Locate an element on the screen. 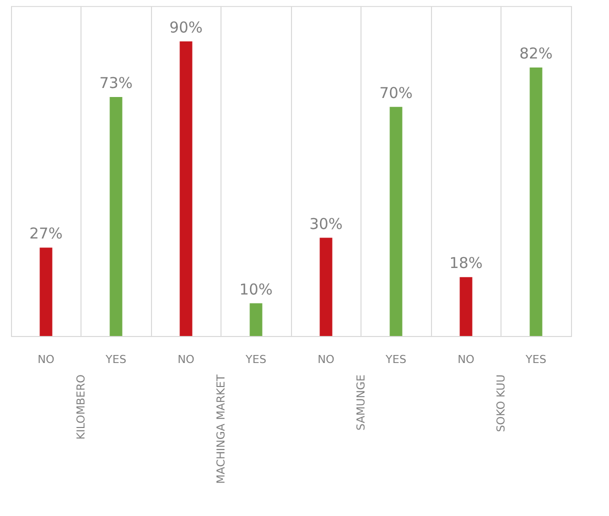 Image resolution: width=609 pixels, height=516 pixels. data-label: 10% is located at coordinates (256, 289).